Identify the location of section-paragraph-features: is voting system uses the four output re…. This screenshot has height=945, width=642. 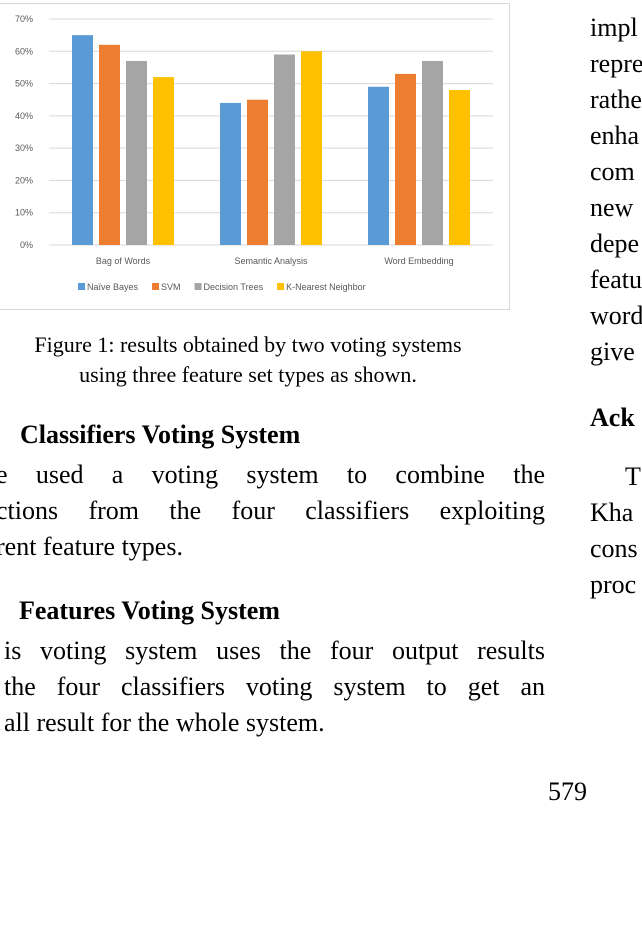
(274, 687).